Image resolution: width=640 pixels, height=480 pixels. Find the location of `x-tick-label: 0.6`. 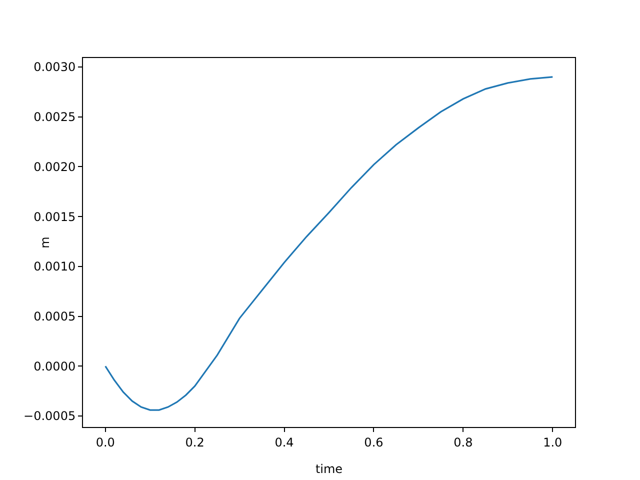

x-tick-label: 0.6 is located at coordinates (374, 442).